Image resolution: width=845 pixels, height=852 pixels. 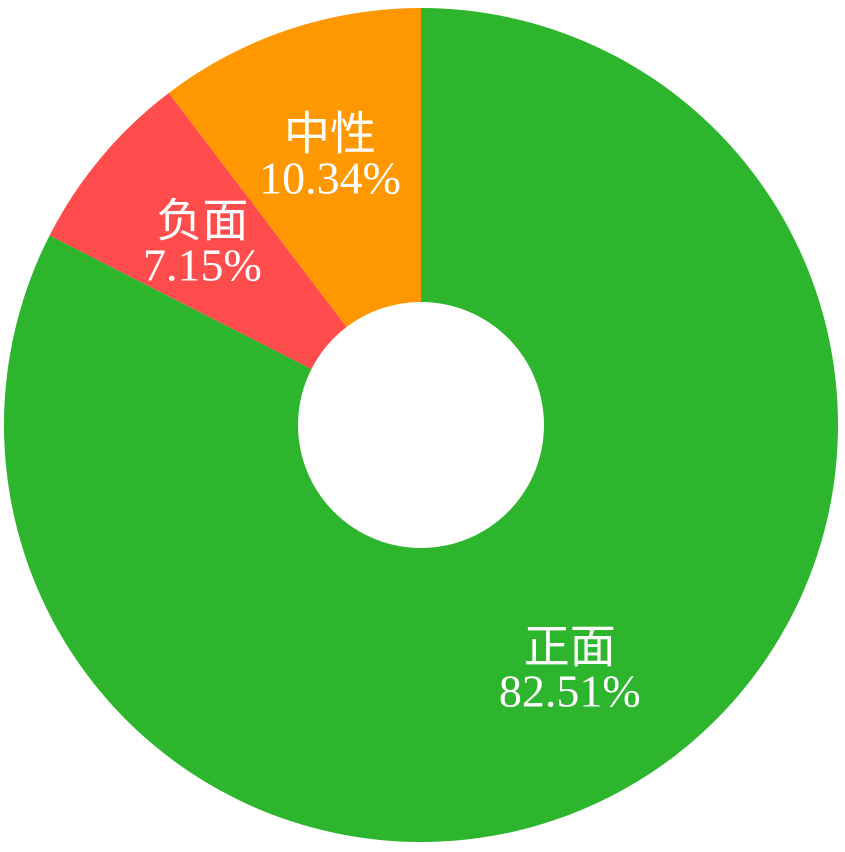 I want to click on slice-name-negative: 负面, so click(x=202, y=221).